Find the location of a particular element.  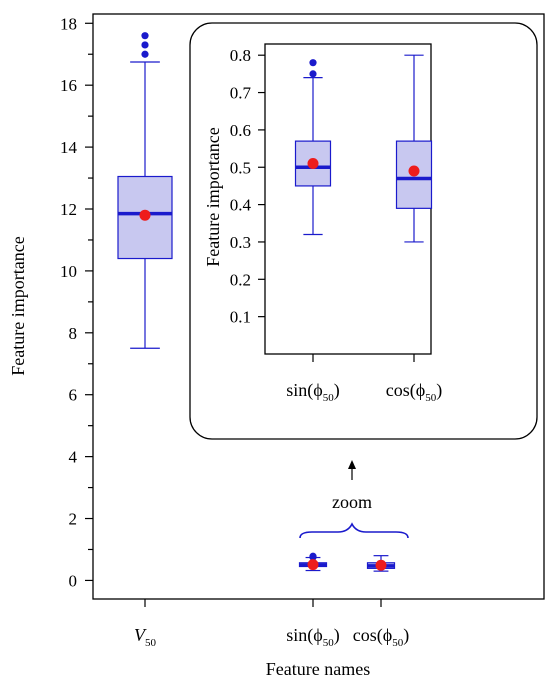

zoom-annotation: zoom is located at coordinates (354, 499).